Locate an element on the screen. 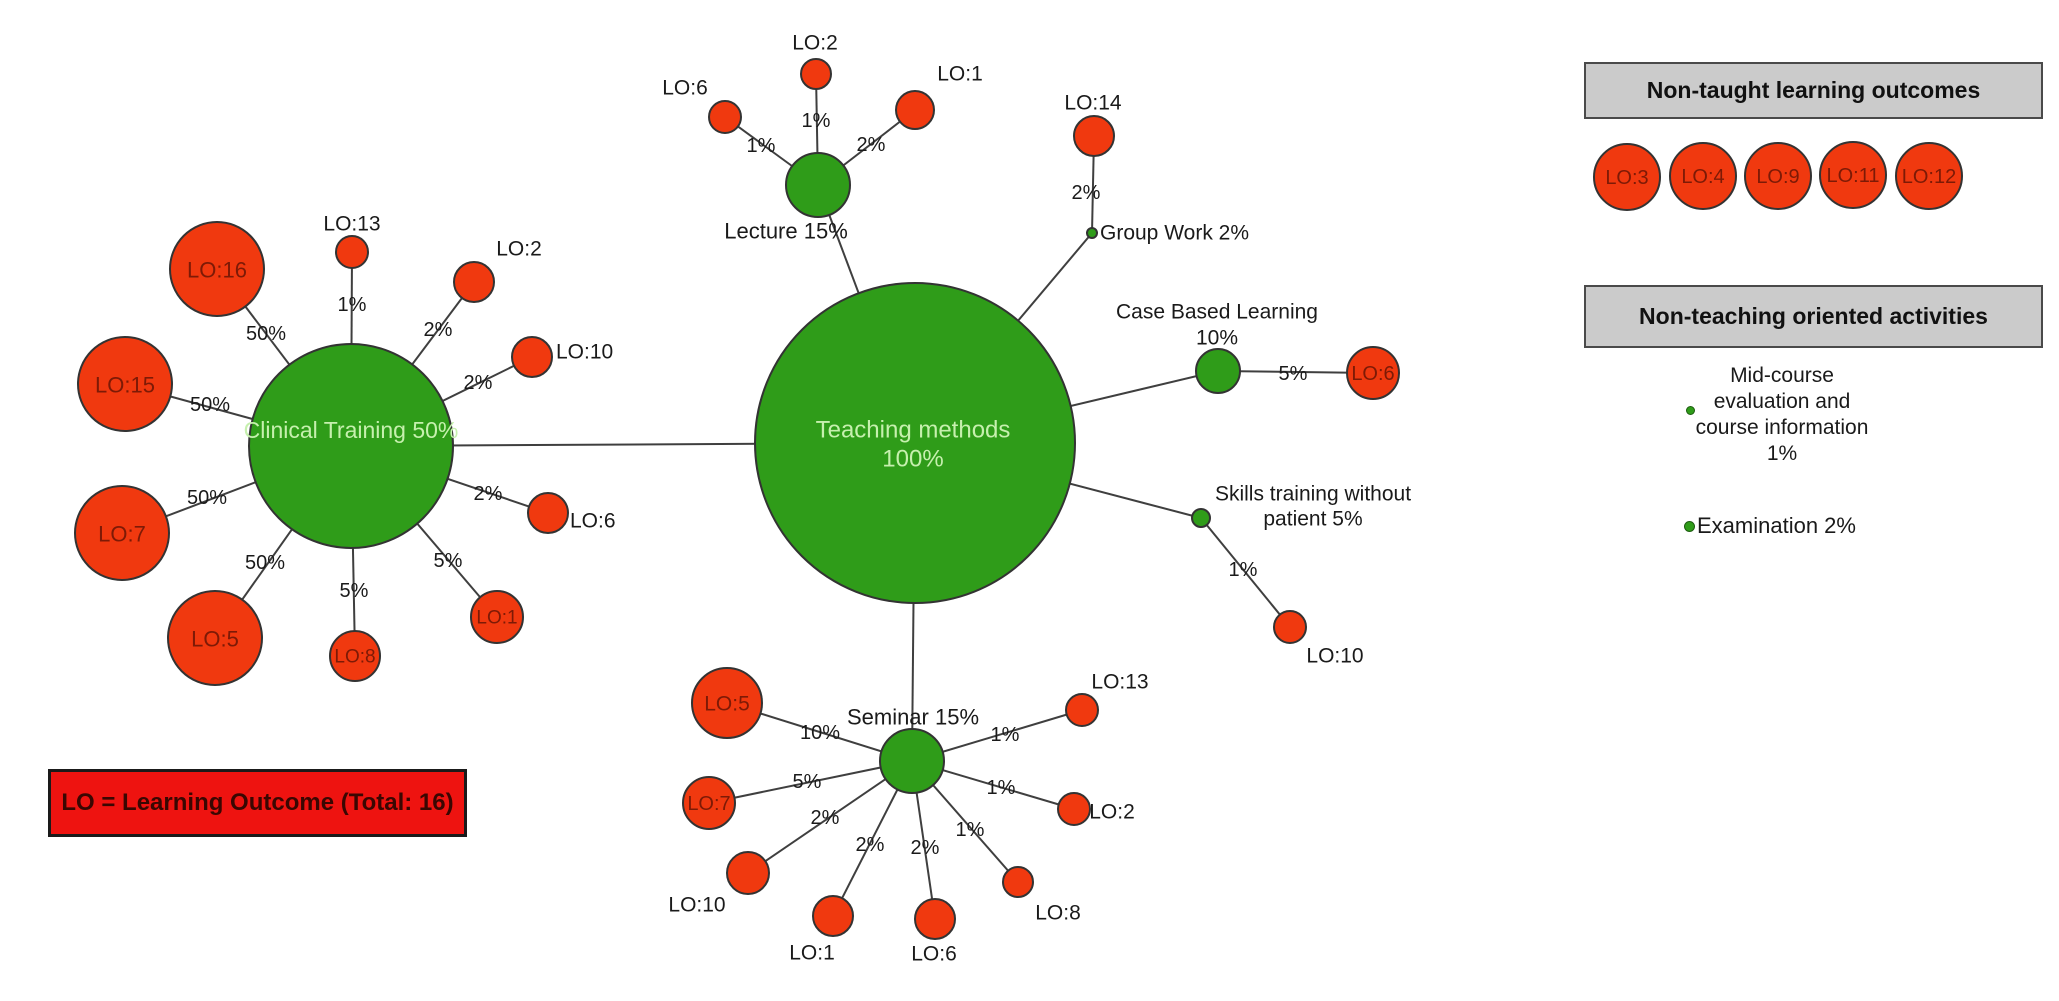  node-cl-lo16 is located at coordinates (217, 269).